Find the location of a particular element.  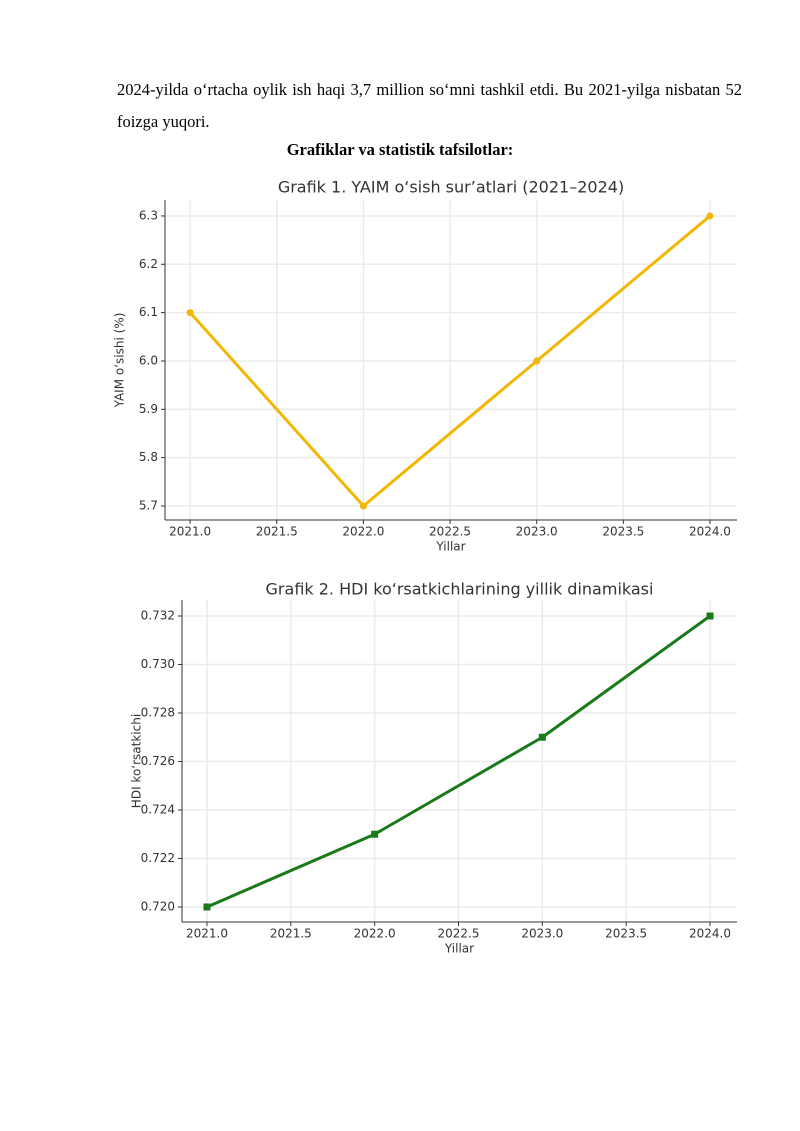

y-axis-label: YAIM o‘sishi (%) is located at coordinates (120, 361).